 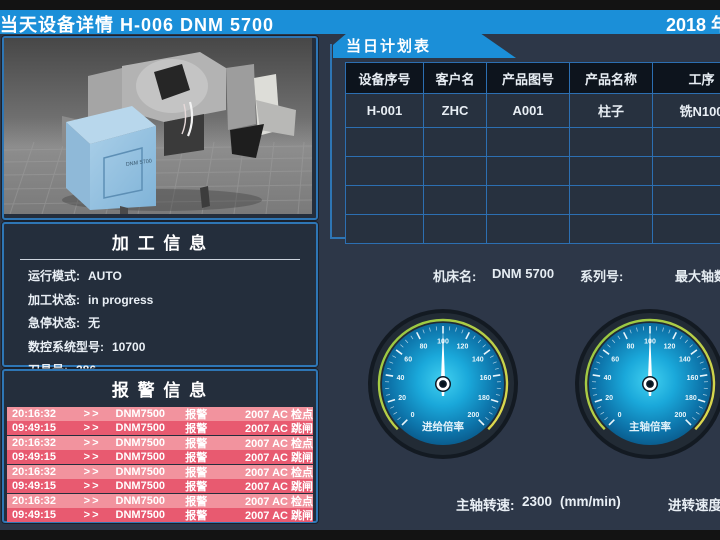 What do you see at coordinates (455, 276) in the screenshot?
I see `machine-name-label: 机床名:` at bounding box center [455, 276].